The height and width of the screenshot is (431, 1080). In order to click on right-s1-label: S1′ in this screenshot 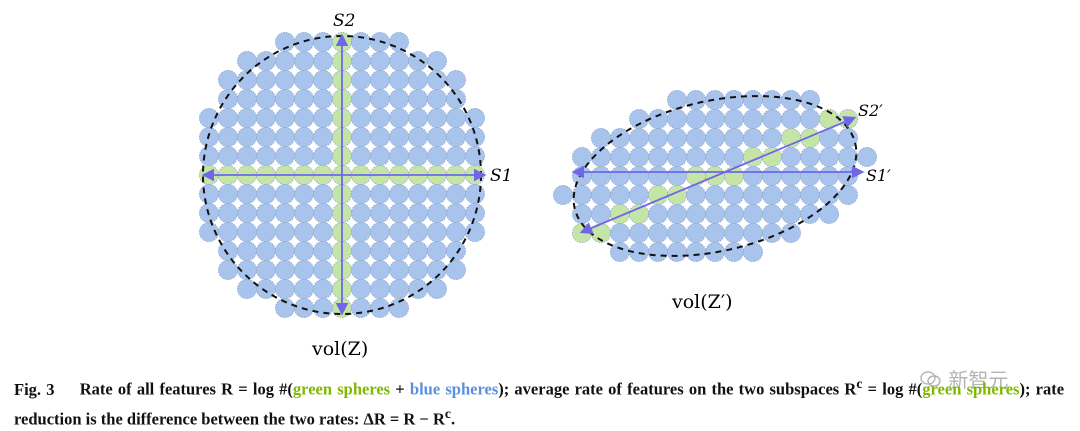, I will do `click(878, 175)`.